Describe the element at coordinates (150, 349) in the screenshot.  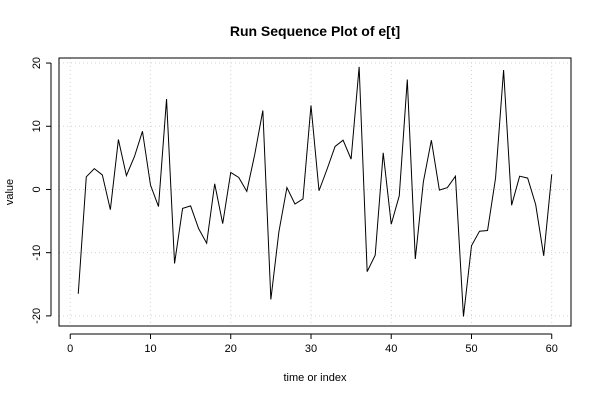
I see `x-tick-label-1: 10` at that location.